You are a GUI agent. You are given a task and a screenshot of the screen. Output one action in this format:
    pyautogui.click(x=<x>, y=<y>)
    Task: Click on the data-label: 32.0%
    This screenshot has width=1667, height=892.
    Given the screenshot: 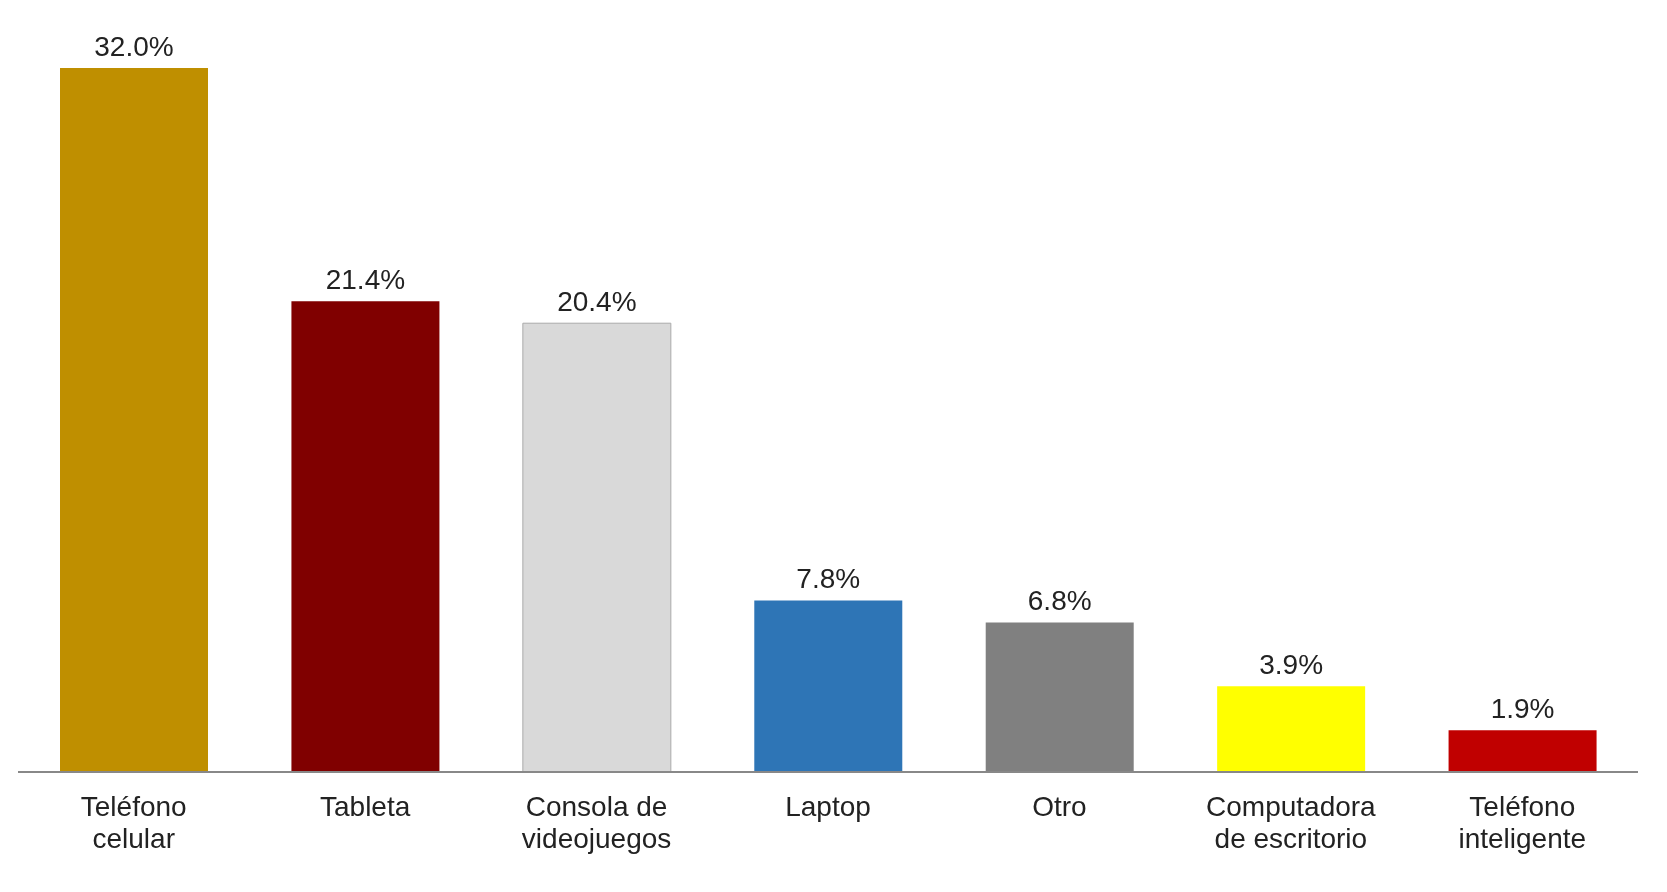 What is the action you would take?
    pyautogui.click(x=134, y=46)
    